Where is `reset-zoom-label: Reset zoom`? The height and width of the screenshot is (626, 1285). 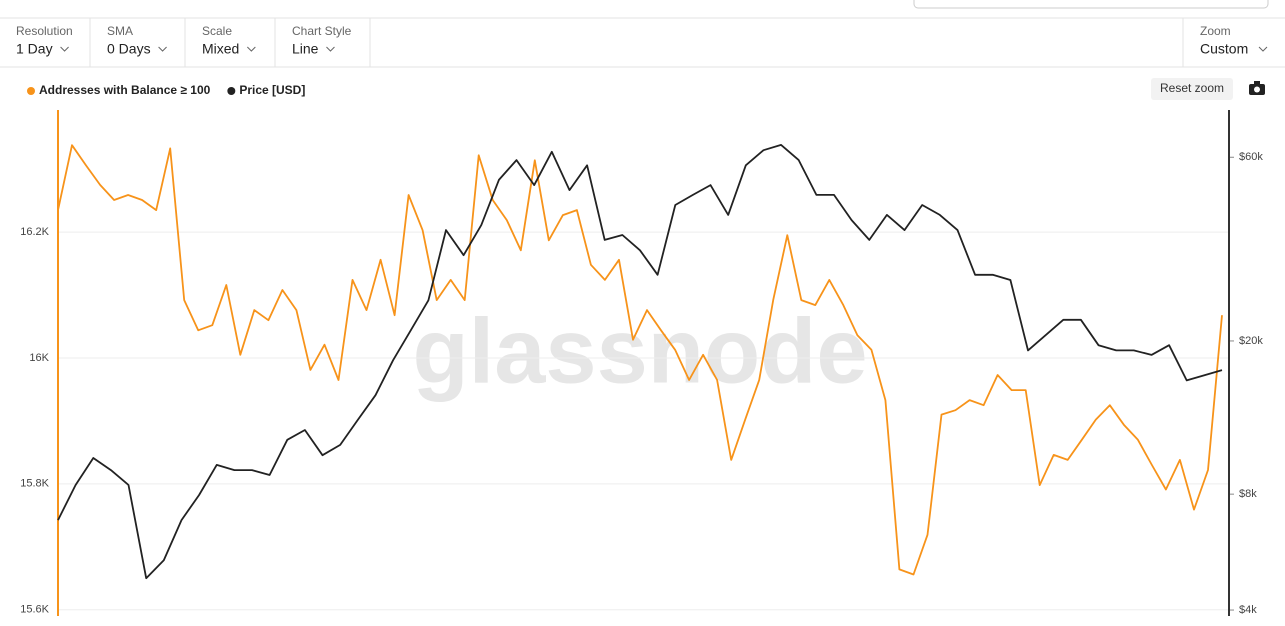 reset-zoom-label: Reset zoom is located at coordinates (1192, 88).